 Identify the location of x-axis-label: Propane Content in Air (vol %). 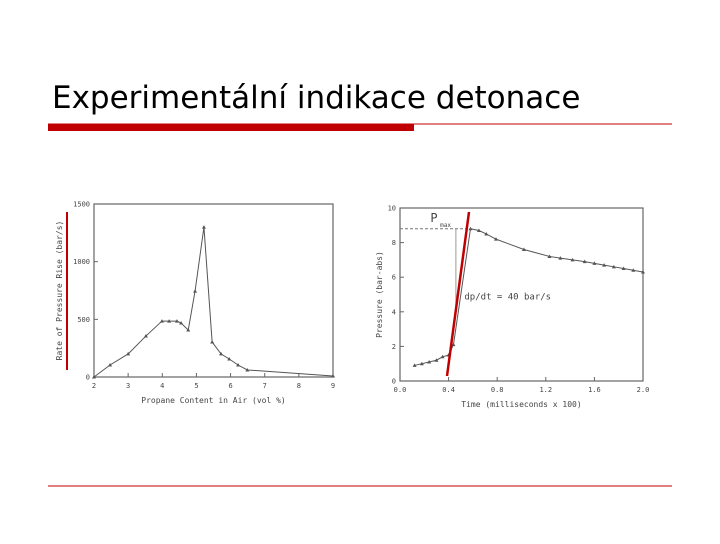
(213, 400).